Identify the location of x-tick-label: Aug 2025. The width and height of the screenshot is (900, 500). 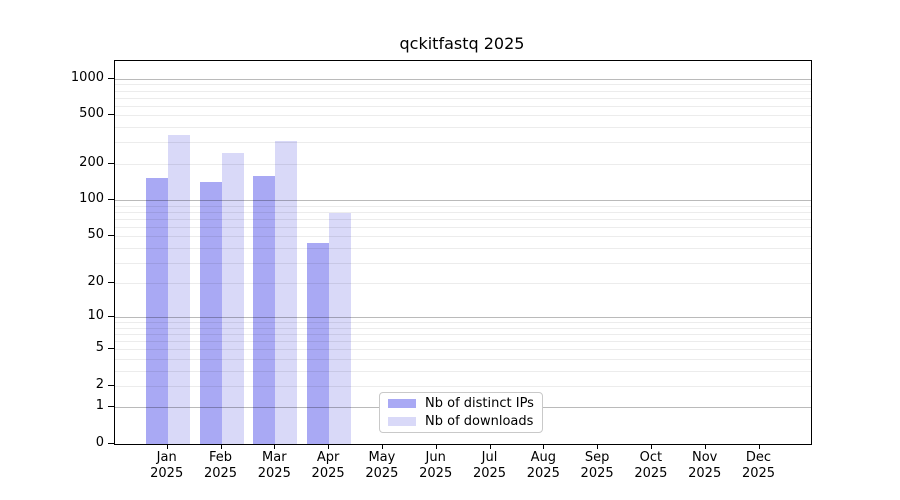
(543, 465).